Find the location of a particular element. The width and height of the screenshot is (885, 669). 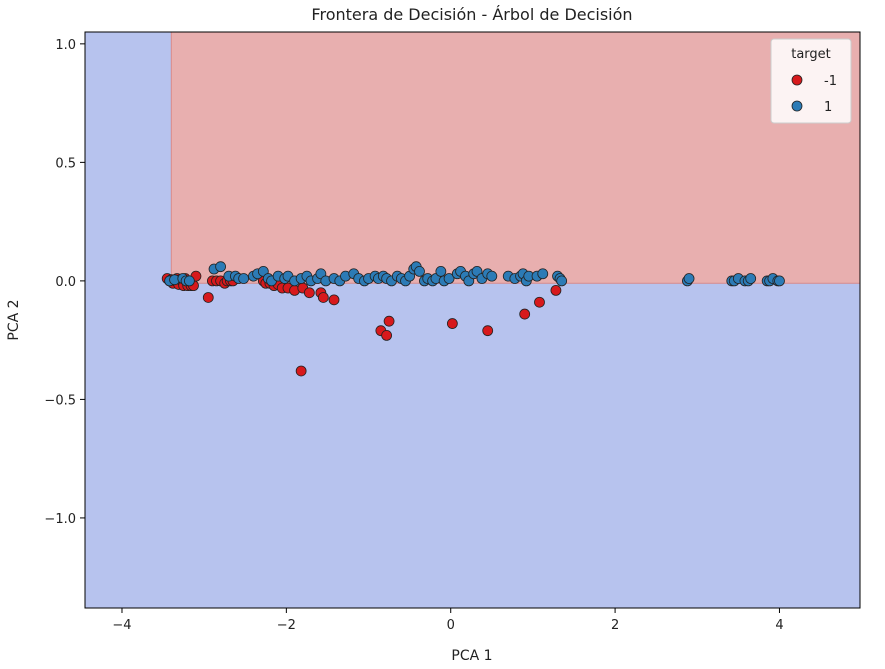

legend-title: target is located at coordinates (811, 54).